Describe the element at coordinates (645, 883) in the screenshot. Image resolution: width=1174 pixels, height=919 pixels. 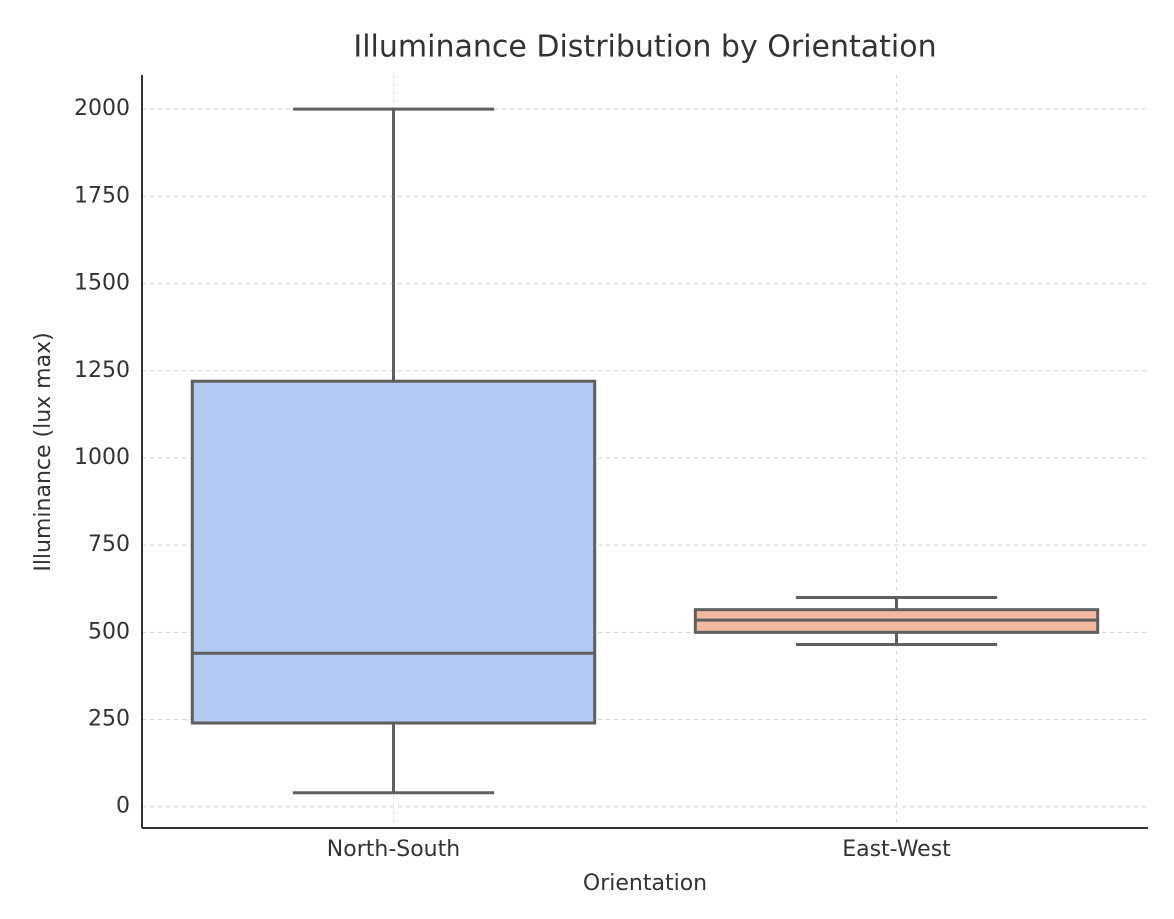
I see `x-axis-label: Orientation` at that location.